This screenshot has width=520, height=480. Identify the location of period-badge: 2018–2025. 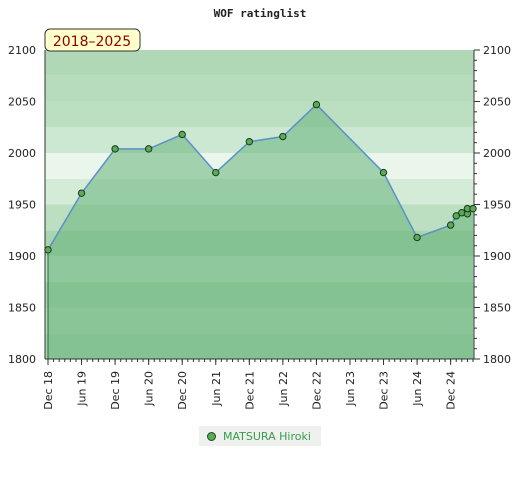
(92, 40).